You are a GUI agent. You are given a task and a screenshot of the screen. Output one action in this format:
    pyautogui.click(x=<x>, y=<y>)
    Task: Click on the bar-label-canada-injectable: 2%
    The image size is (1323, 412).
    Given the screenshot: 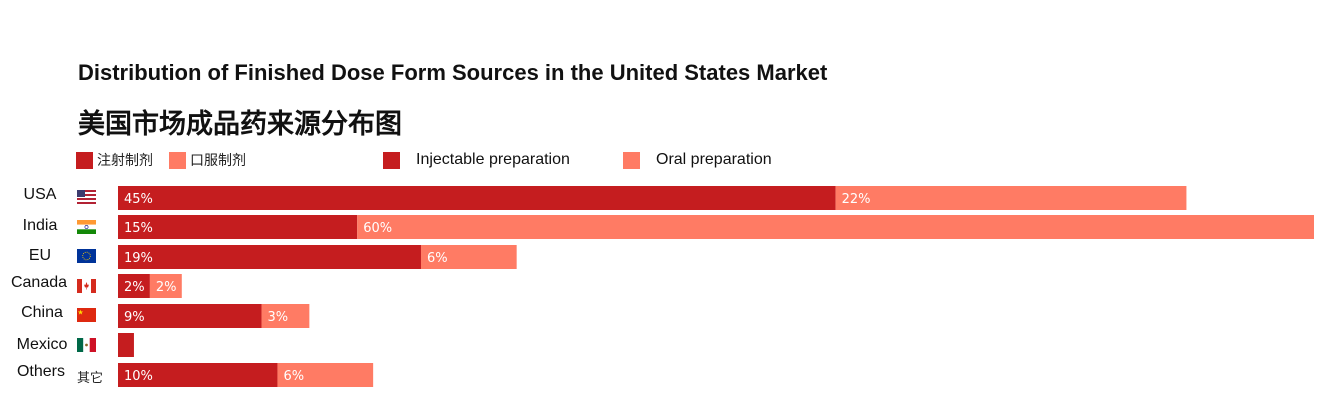 What is the action you would take?
    pyautogui.click(x=134, y=287)
    